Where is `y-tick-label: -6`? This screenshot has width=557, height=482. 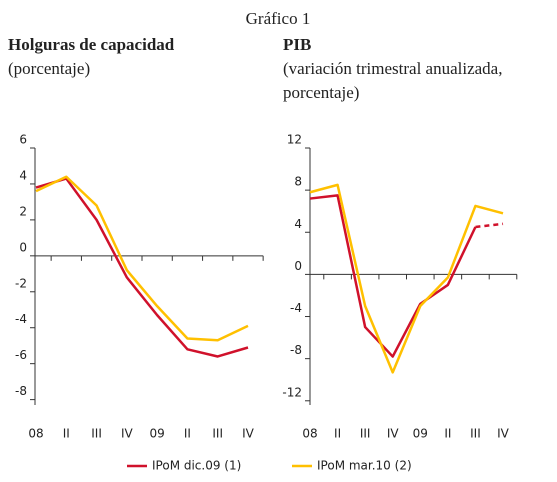 y-tick-label: -6 is located at coordinates (21, 355).